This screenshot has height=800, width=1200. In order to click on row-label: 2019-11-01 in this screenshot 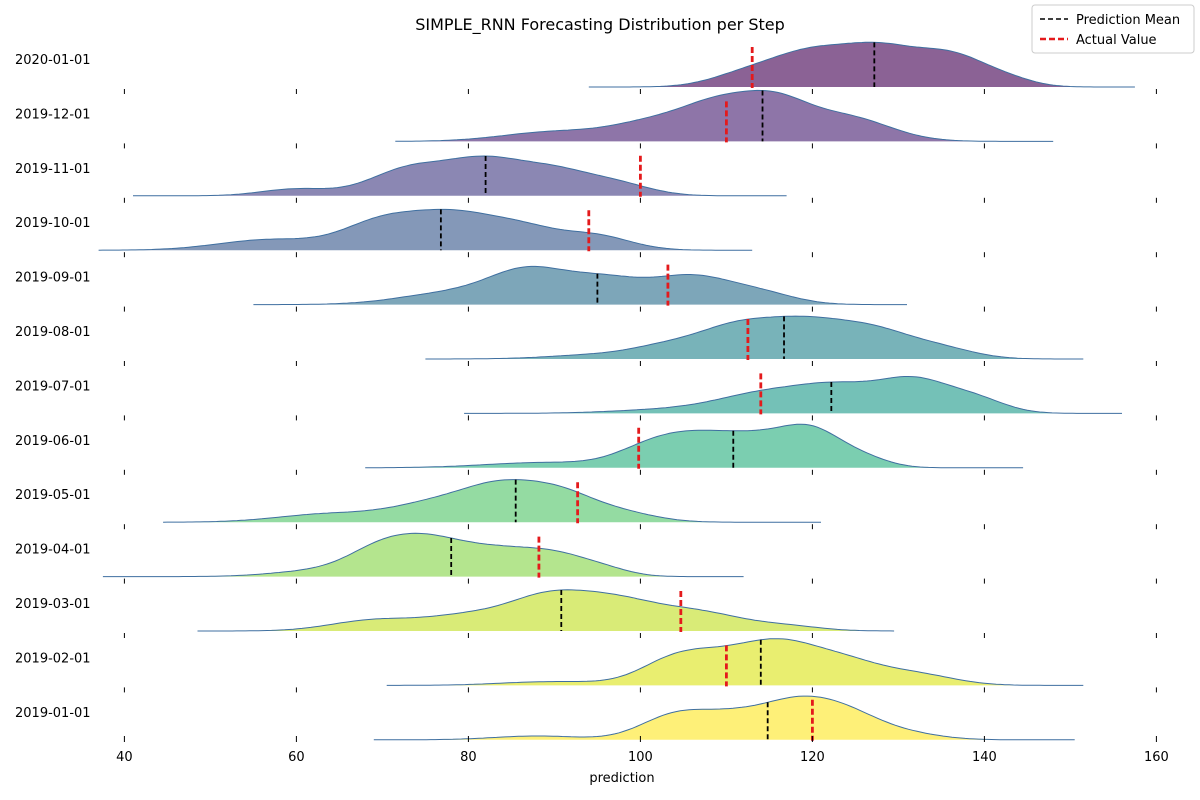, I will do `click(53, 169)`.